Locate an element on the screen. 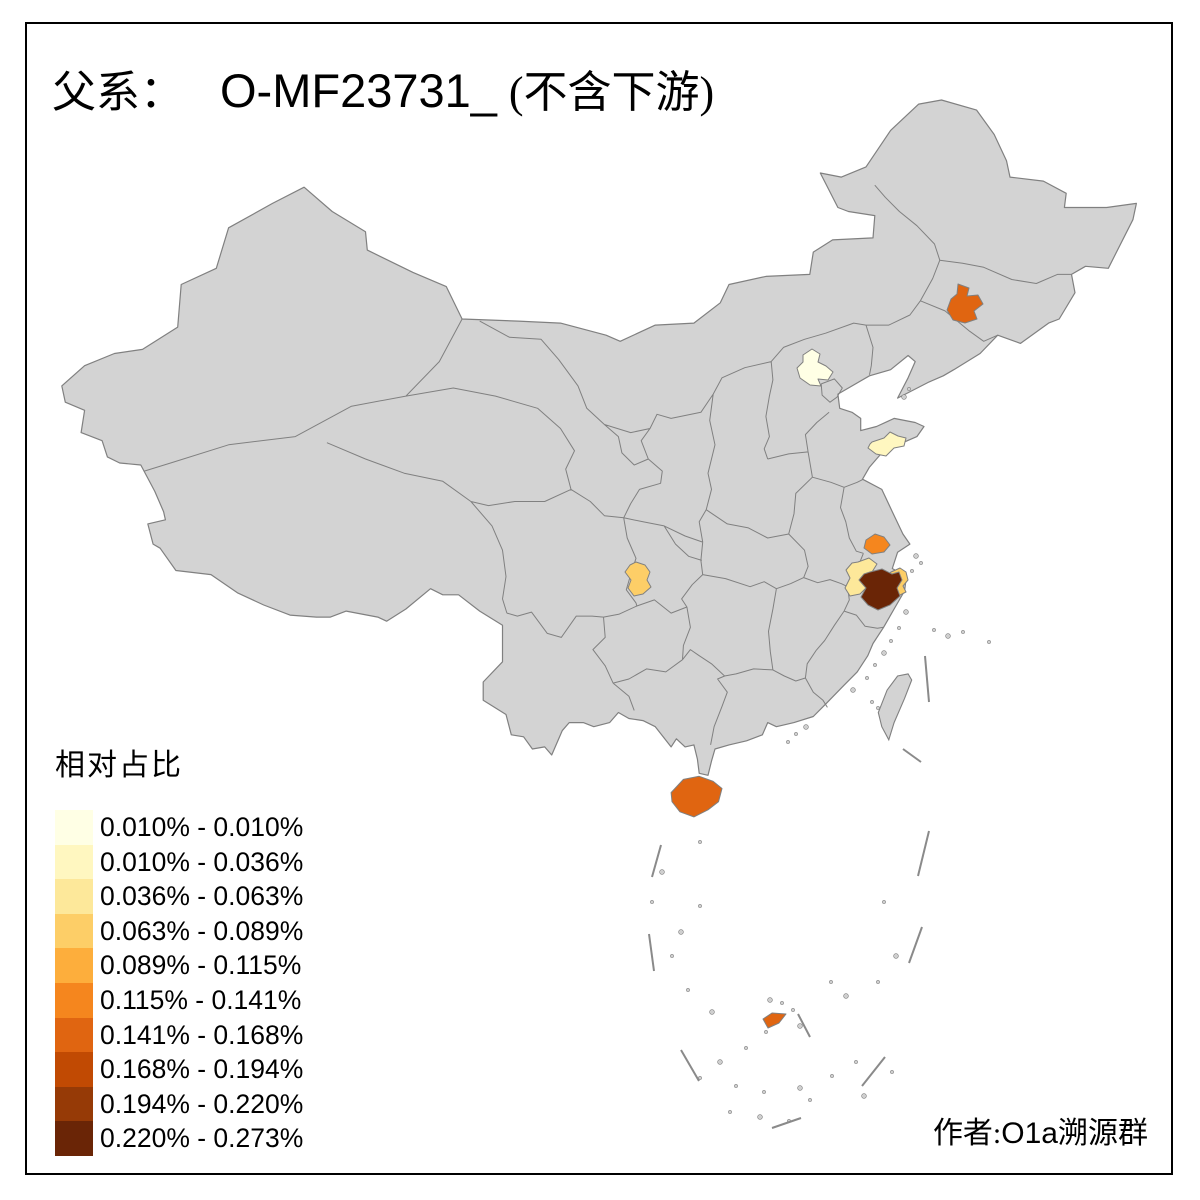 Image resolution: width=1200 pixels, height=1200 pixels. map-title: 父系： O-MF23731_ (不含下游) is located at coordinates (383, 88).